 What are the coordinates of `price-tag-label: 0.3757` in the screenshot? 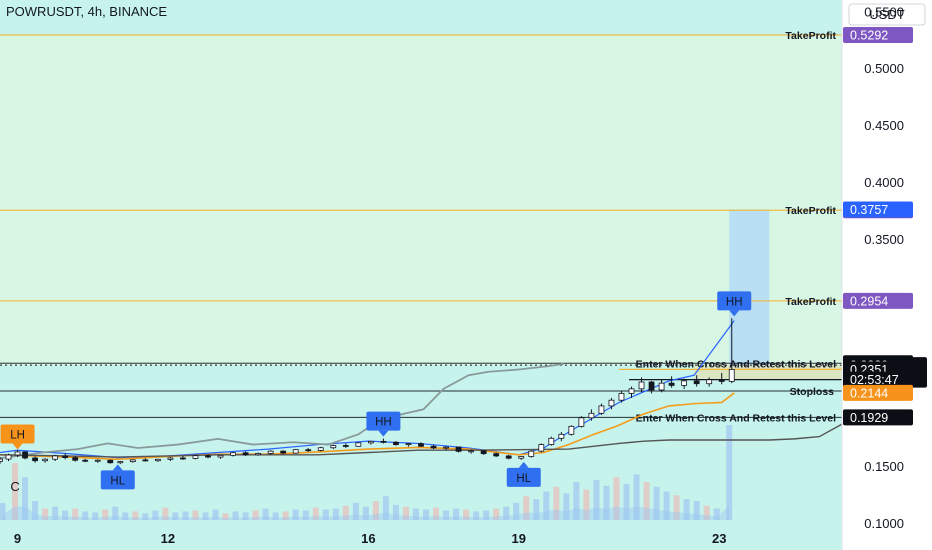 It's located at (869, 210).